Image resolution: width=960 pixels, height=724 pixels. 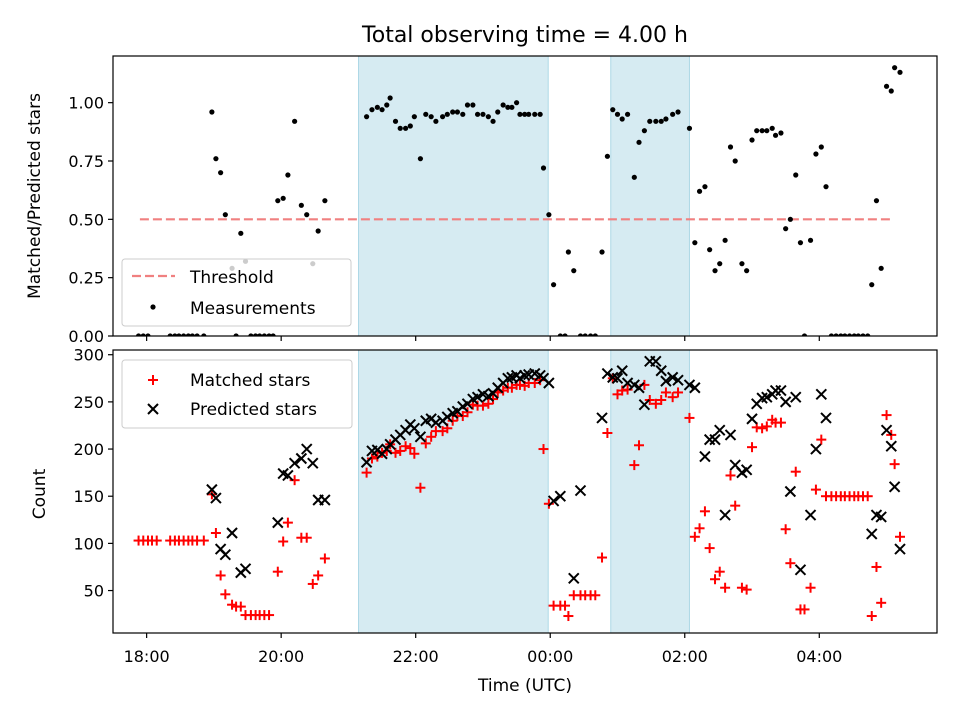 I want to click on y-tick-label: 200, so click(x=88, y=449).